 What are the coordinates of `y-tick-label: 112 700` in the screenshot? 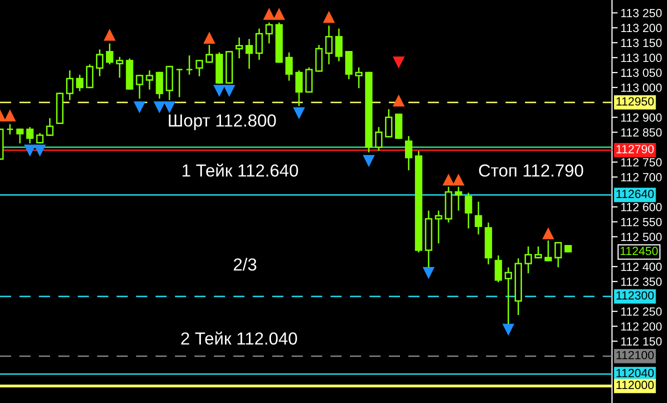 It's located at (641, 177).